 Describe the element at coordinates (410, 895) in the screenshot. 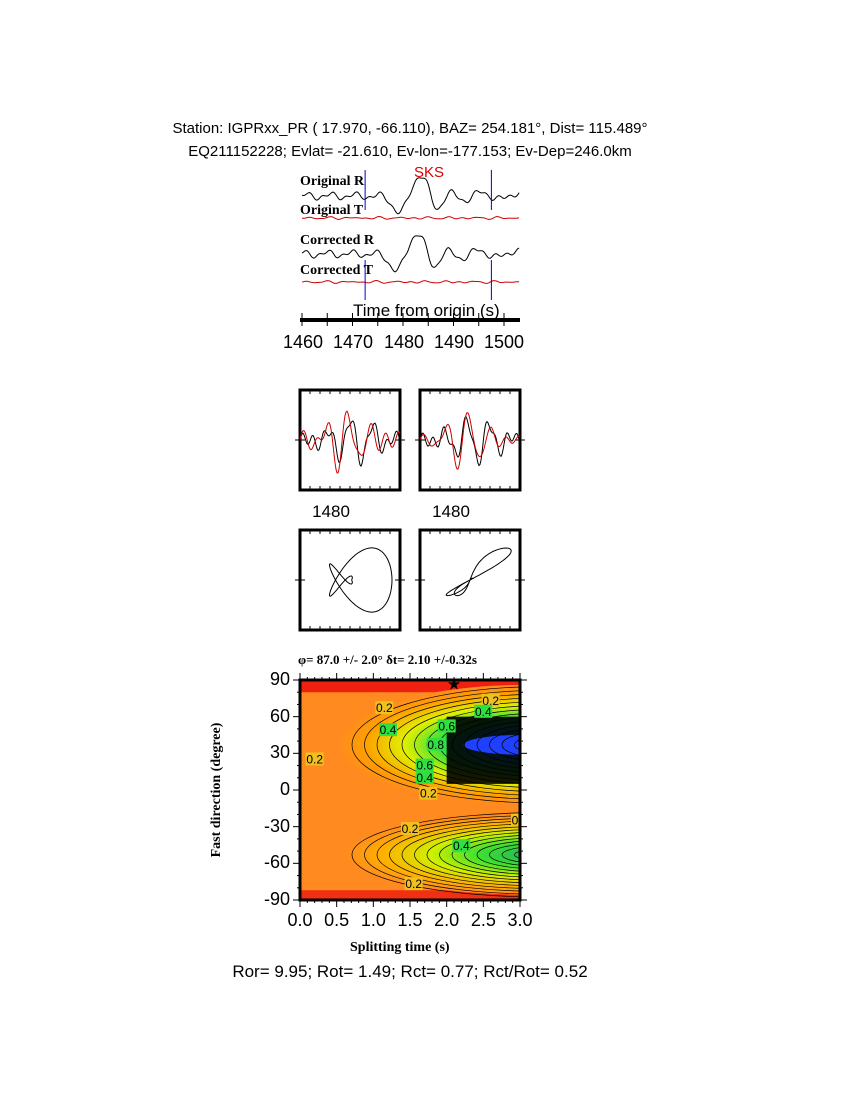

I see `surface-high-band` at that location.